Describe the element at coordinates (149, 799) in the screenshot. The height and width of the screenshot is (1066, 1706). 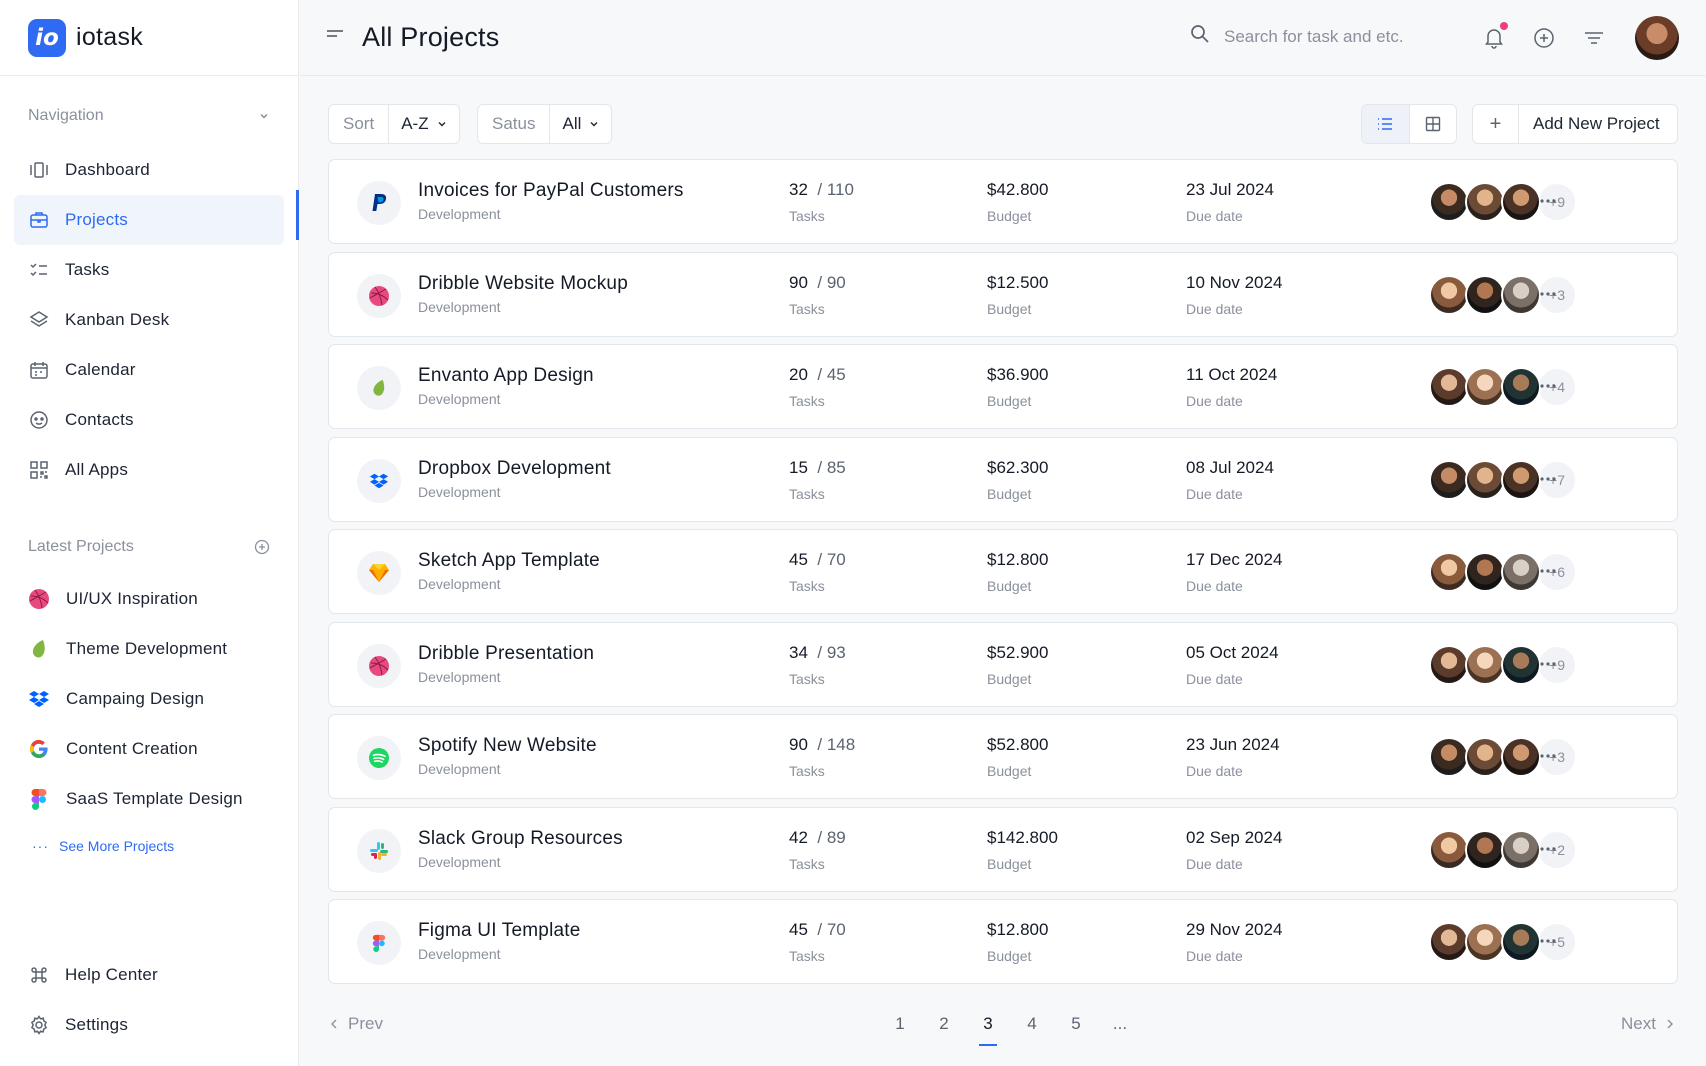
I see `latest-project-saas: SaaS Template Design` at that location.